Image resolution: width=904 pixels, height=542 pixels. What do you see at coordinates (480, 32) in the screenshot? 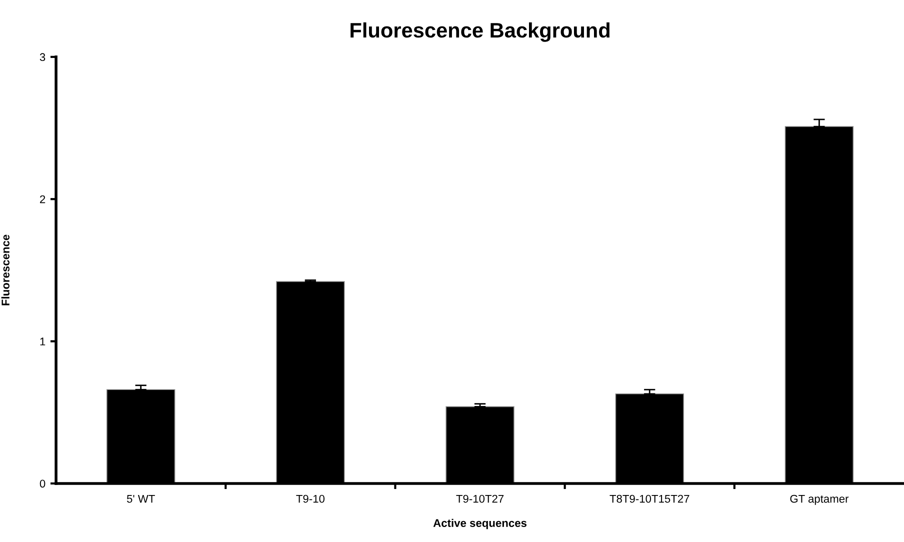
I see `chart-title: Fluorescence Background` at bounding box center [480, 32].